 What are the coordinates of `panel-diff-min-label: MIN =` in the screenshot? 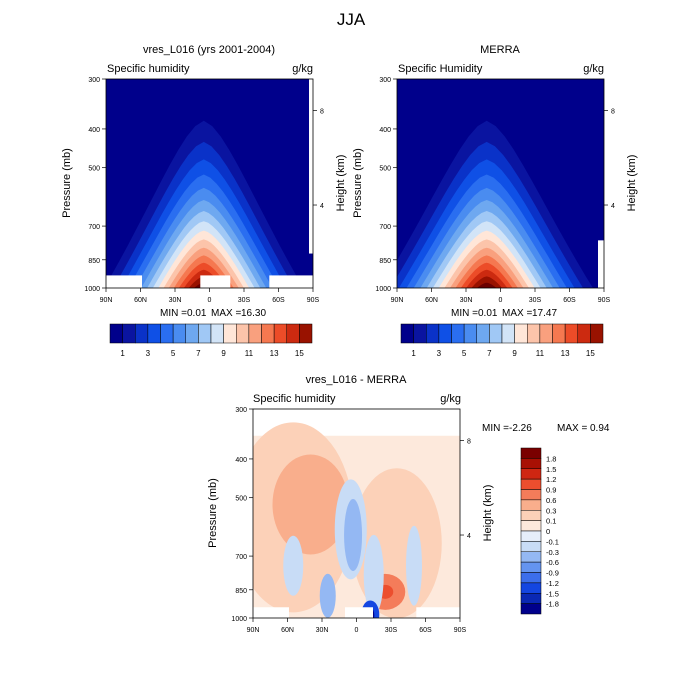 It's located at (495, 428).